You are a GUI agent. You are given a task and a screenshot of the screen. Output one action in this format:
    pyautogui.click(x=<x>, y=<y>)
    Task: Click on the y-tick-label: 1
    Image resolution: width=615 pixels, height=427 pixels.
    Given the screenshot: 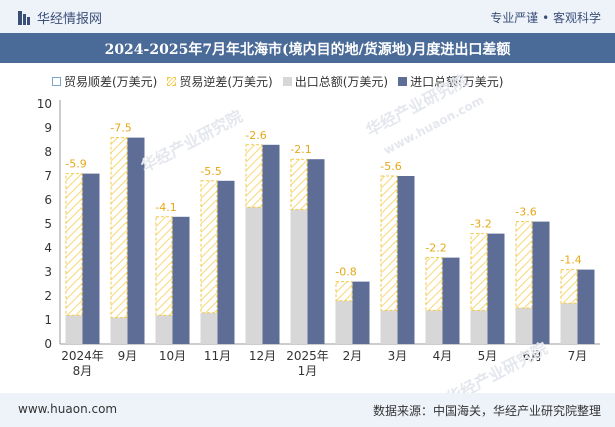 What is the action you would take?
    pyautogui.click(x=48, y=320)
    